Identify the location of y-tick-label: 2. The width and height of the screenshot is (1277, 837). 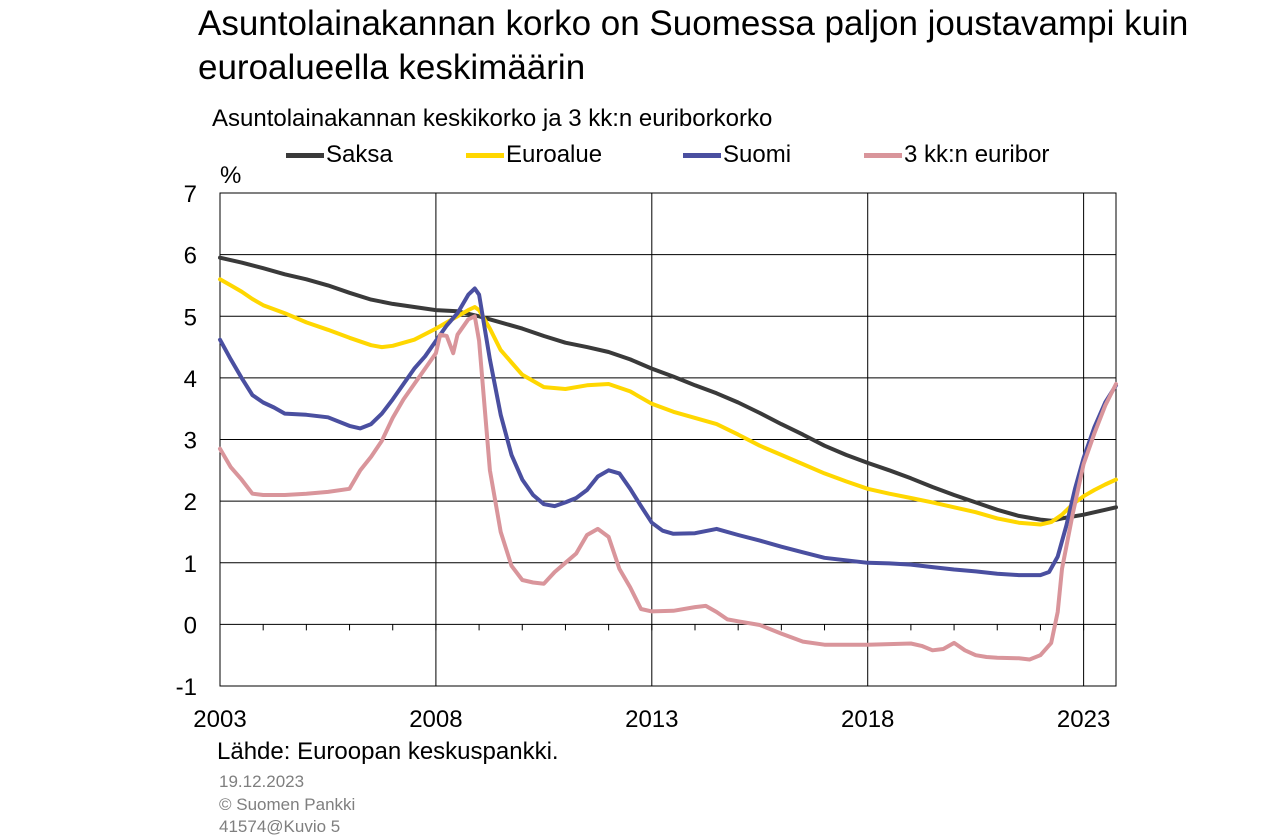
(190, 502).